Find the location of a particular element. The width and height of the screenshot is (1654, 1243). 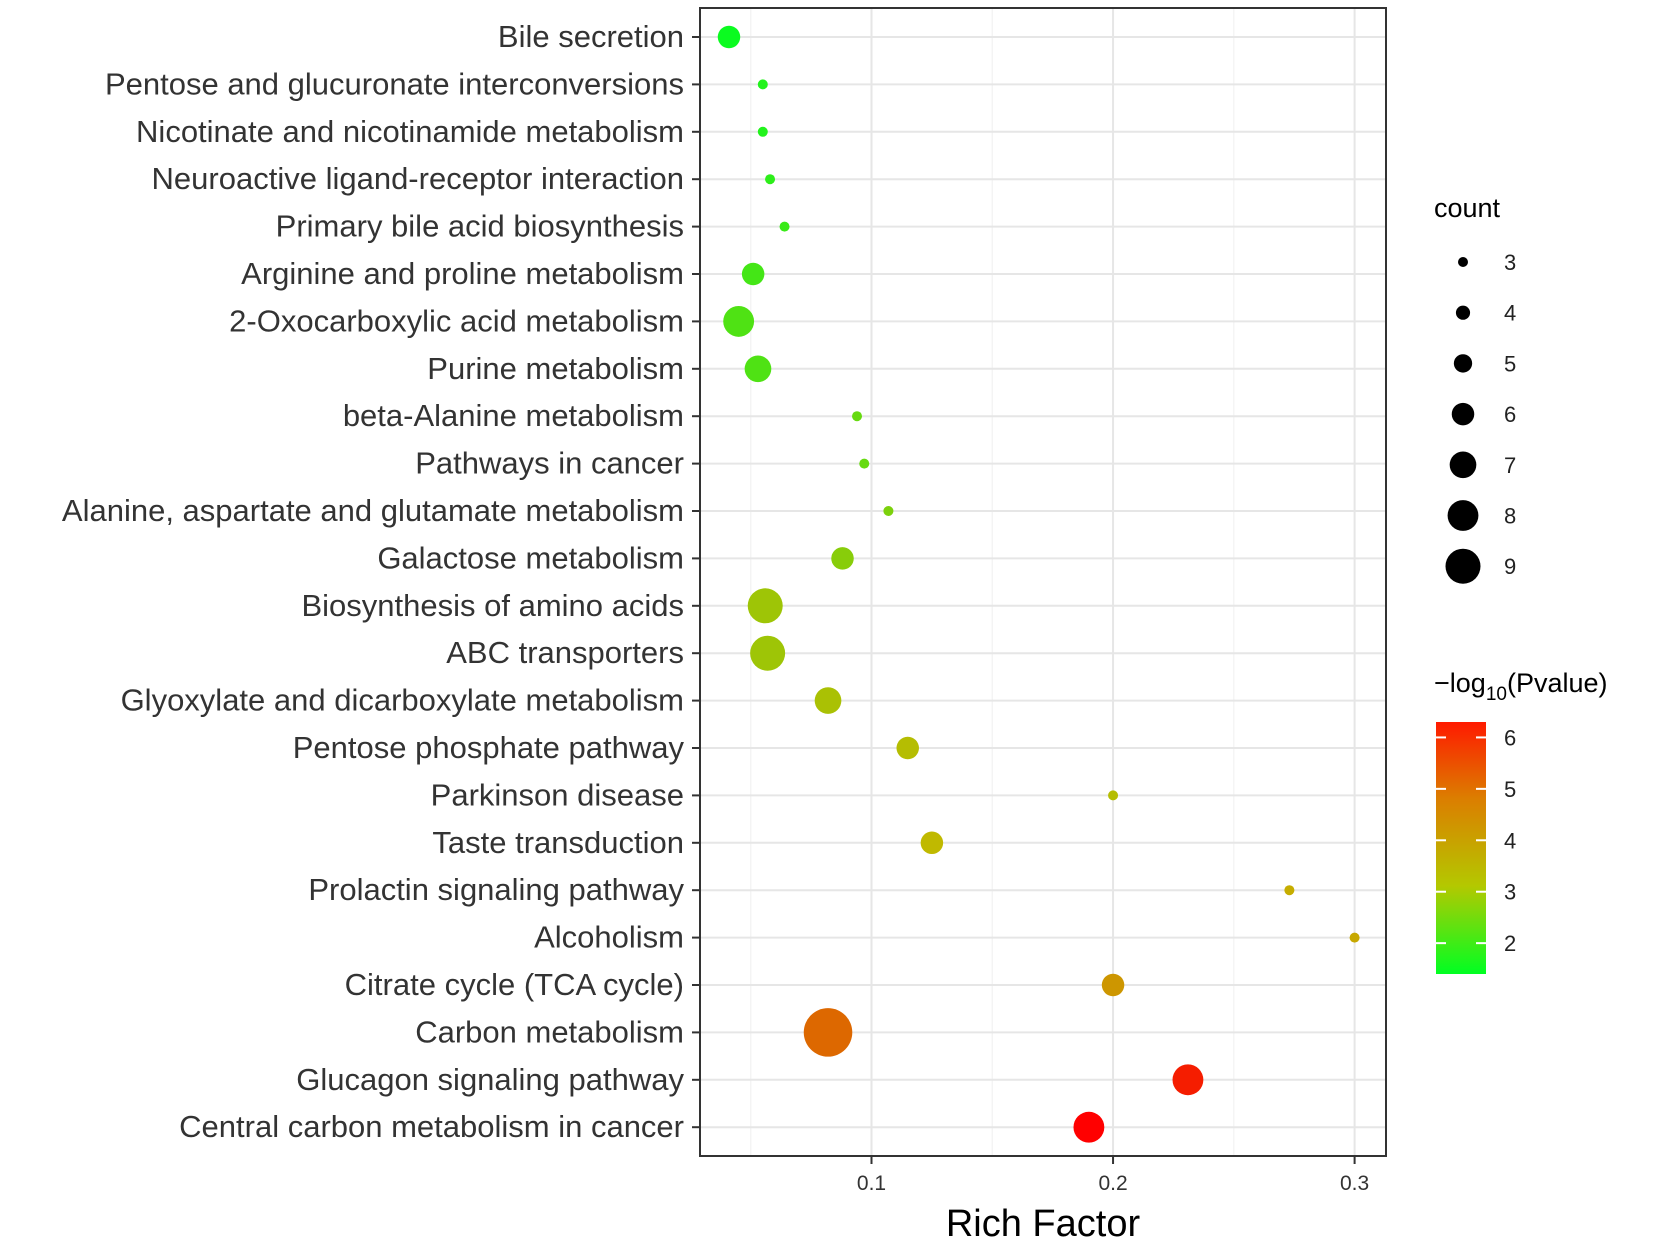

pvalue-legend-label: 3 is located at coordinates (1510, 892).